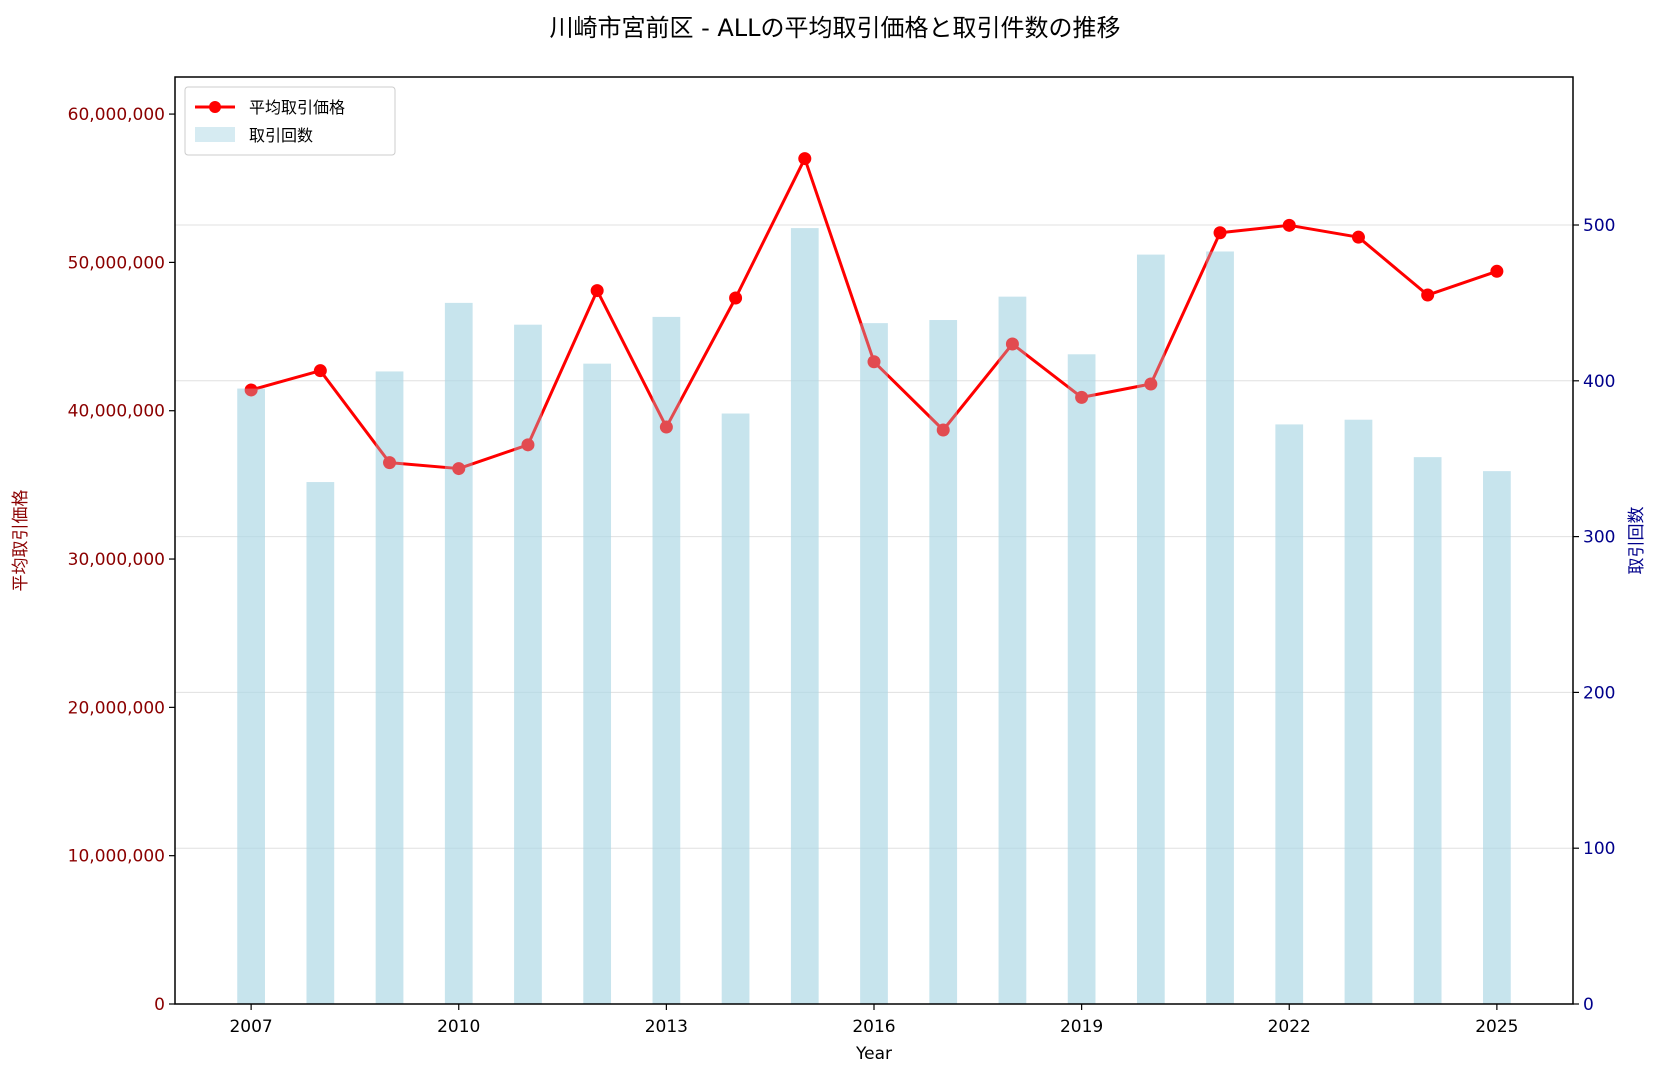 The width and height of the screenshot is (1666, 1079). Describe the element at coordinates (874, 362) in the screenshot. I see `point-2016` at that location.